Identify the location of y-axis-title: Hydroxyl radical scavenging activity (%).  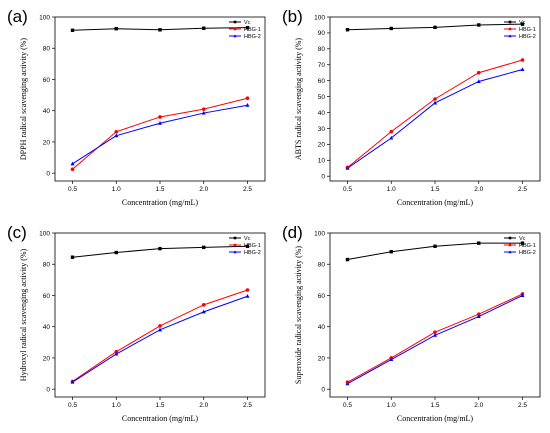
(23, 314).